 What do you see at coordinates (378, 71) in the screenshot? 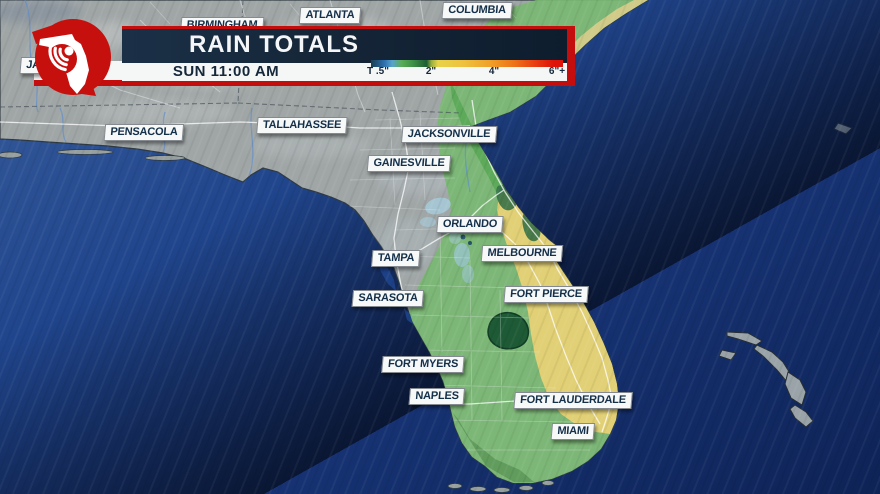
I see `scale-tick-trace: T .5"` at bounding box center [378, 71].